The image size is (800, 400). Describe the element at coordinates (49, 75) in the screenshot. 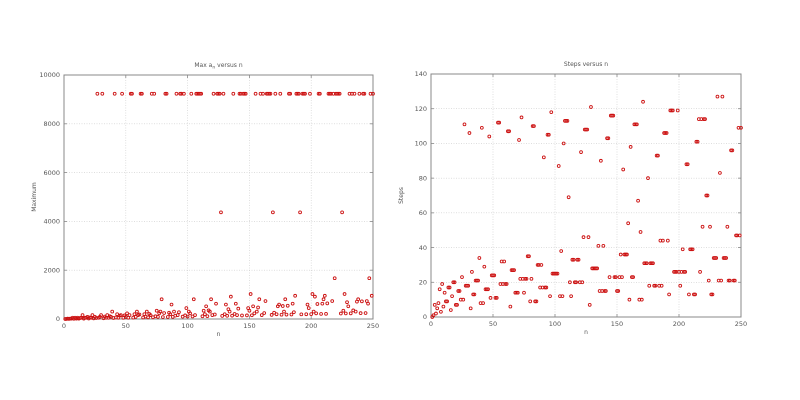

I see `y-tick-label: 10000` at that location.